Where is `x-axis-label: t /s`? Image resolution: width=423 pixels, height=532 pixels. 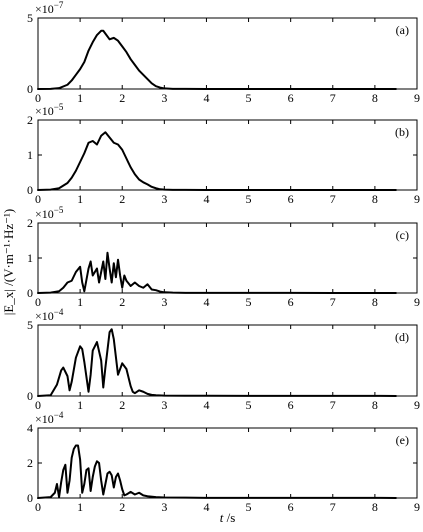
x-axis-label: t /s is located at coordinates (228, 517).